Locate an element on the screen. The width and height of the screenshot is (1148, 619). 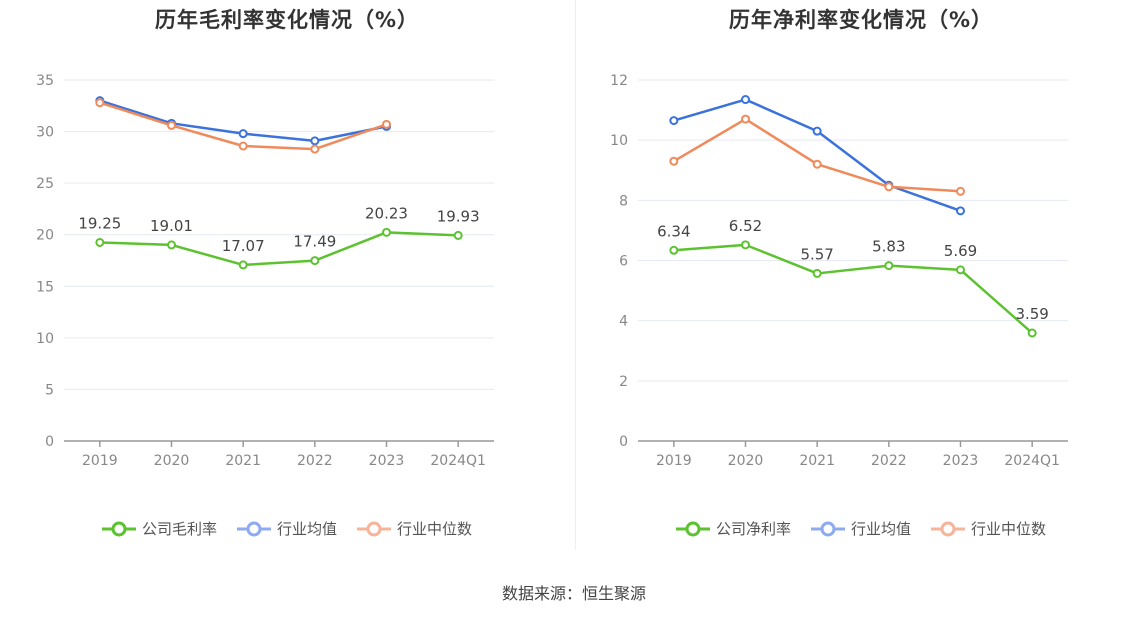
legend: 公司毛利率 行业均值 行业中位数 is located at coordinates (287, 528).